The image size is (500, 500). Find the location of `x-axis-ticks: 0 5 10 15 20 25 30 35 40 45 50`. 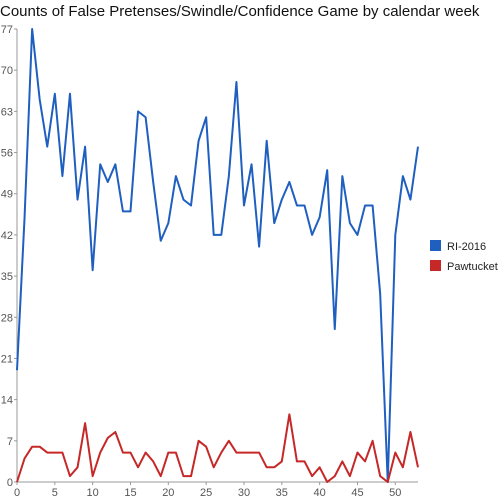

x-axis-ticks: 0 5 10 15 20 25 30 35 40 45 50 is located at coordinates (207, 490).